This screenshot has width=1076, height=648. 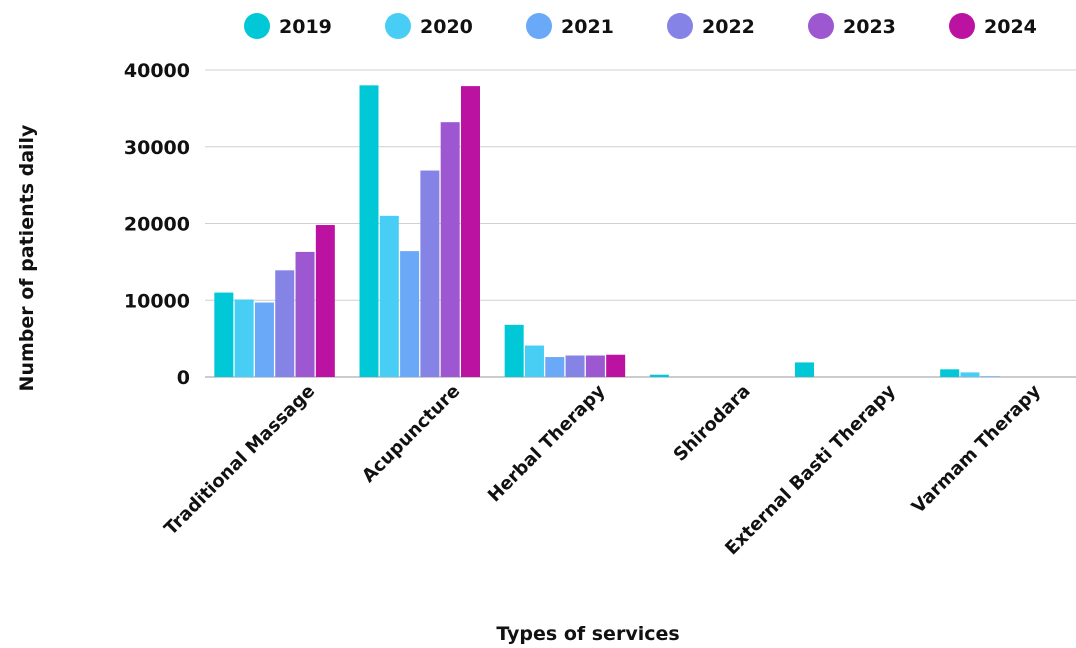 I want to click on legend-label: 2021, so click(x=587, y=27).